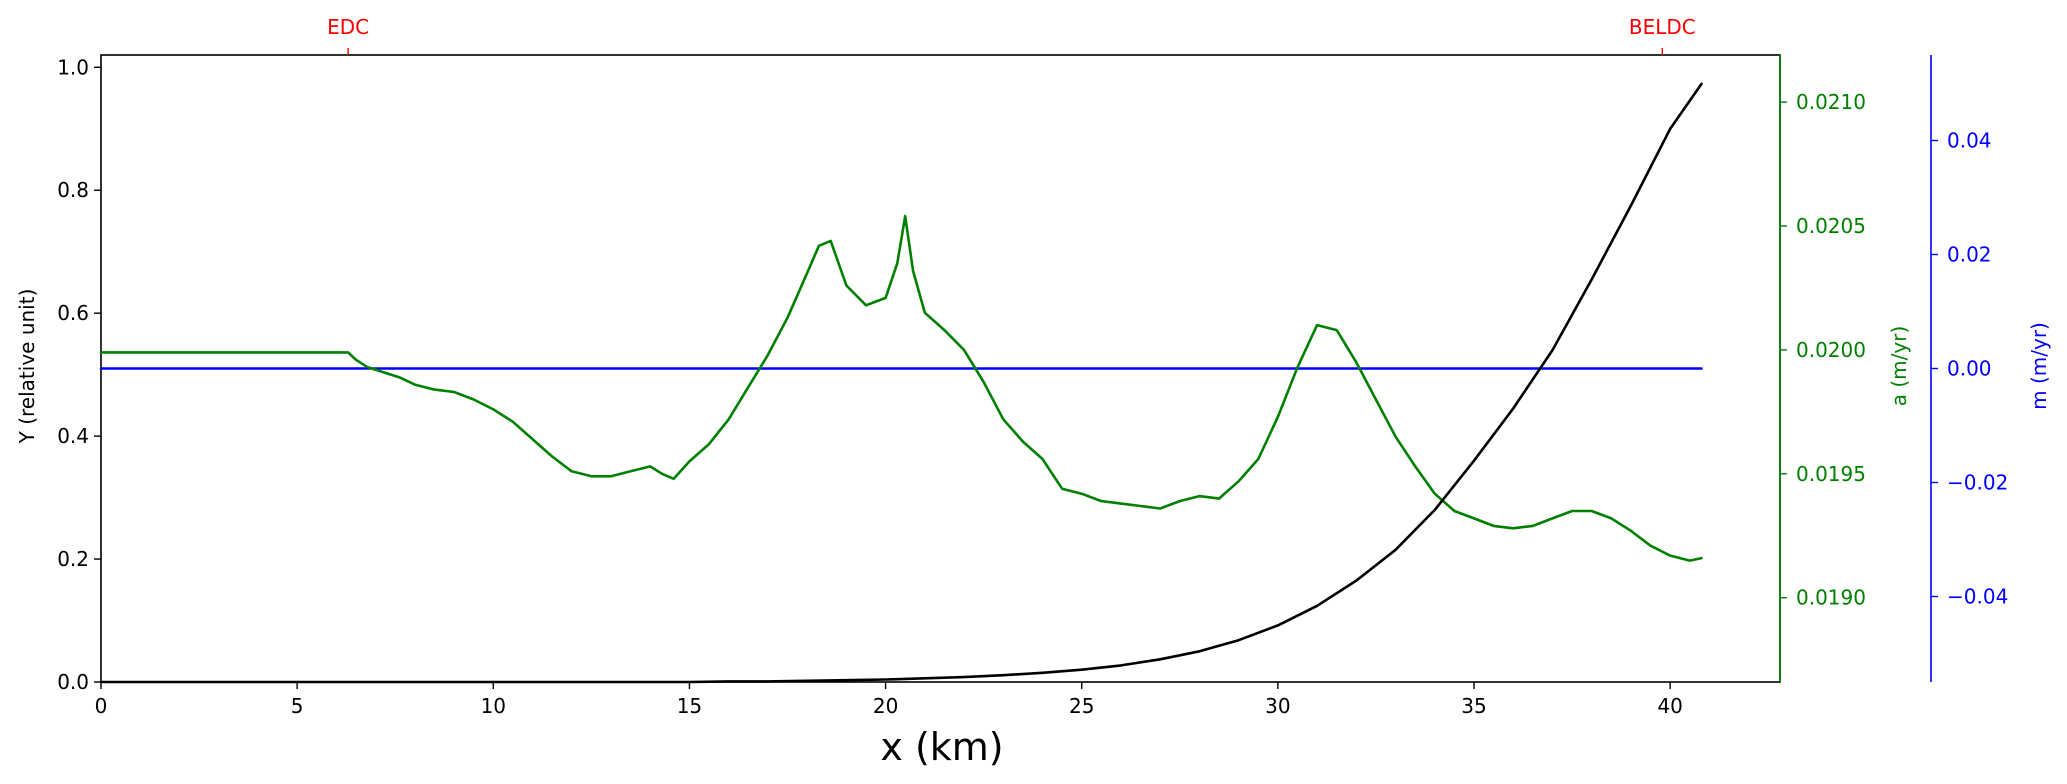 Image resolution: width=2067 pixels, height=784 pixels. I want to click on y-tick-label: 0.8, so click(73, 190).